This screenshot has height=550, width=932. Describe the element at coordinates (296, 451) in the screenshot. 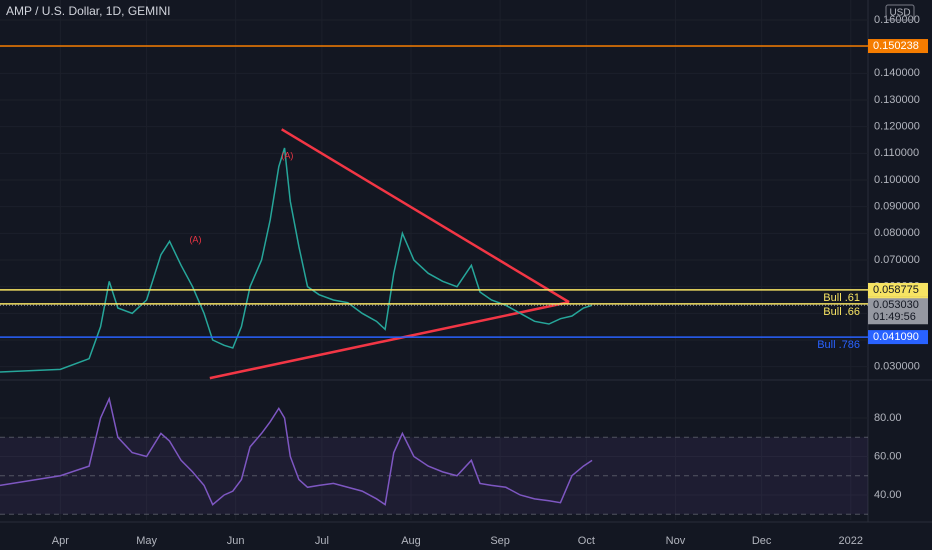

I see `price-line` at that location.